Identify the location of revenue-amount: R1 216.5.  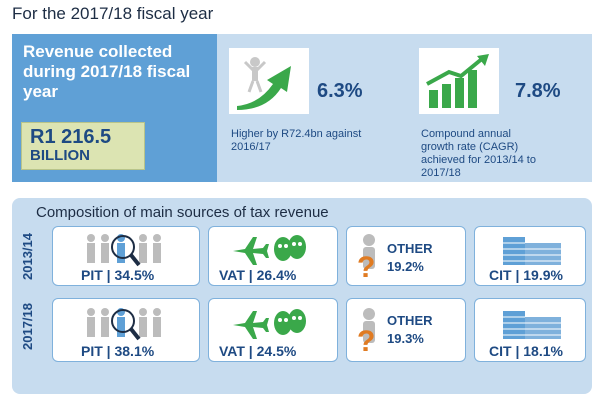
(71, 137).